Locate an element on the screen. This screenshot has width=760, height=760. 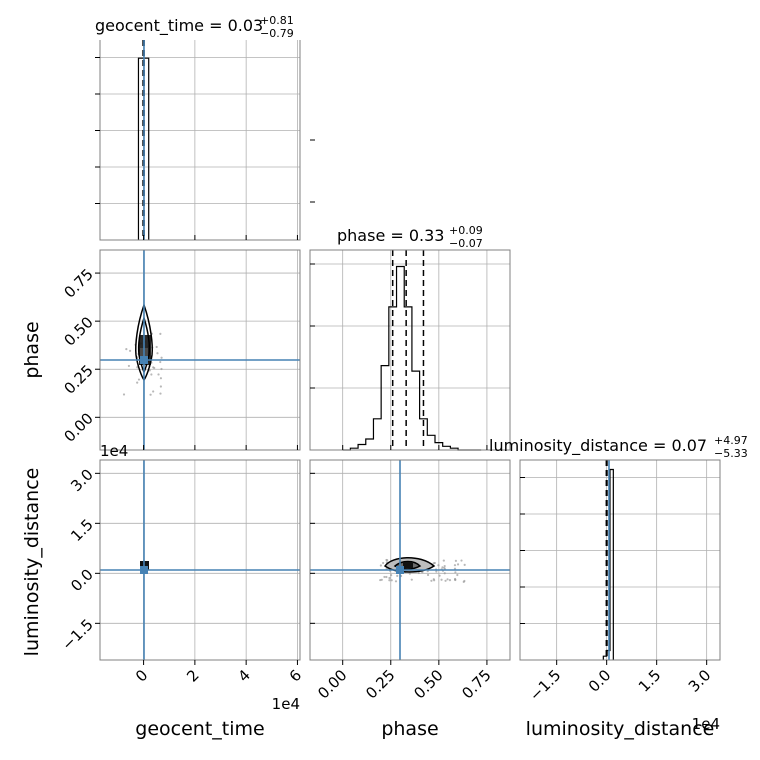
x-tick-labels-phase: 0.00 0.25 0.50 0.75 is located at coordinates (404, 684).